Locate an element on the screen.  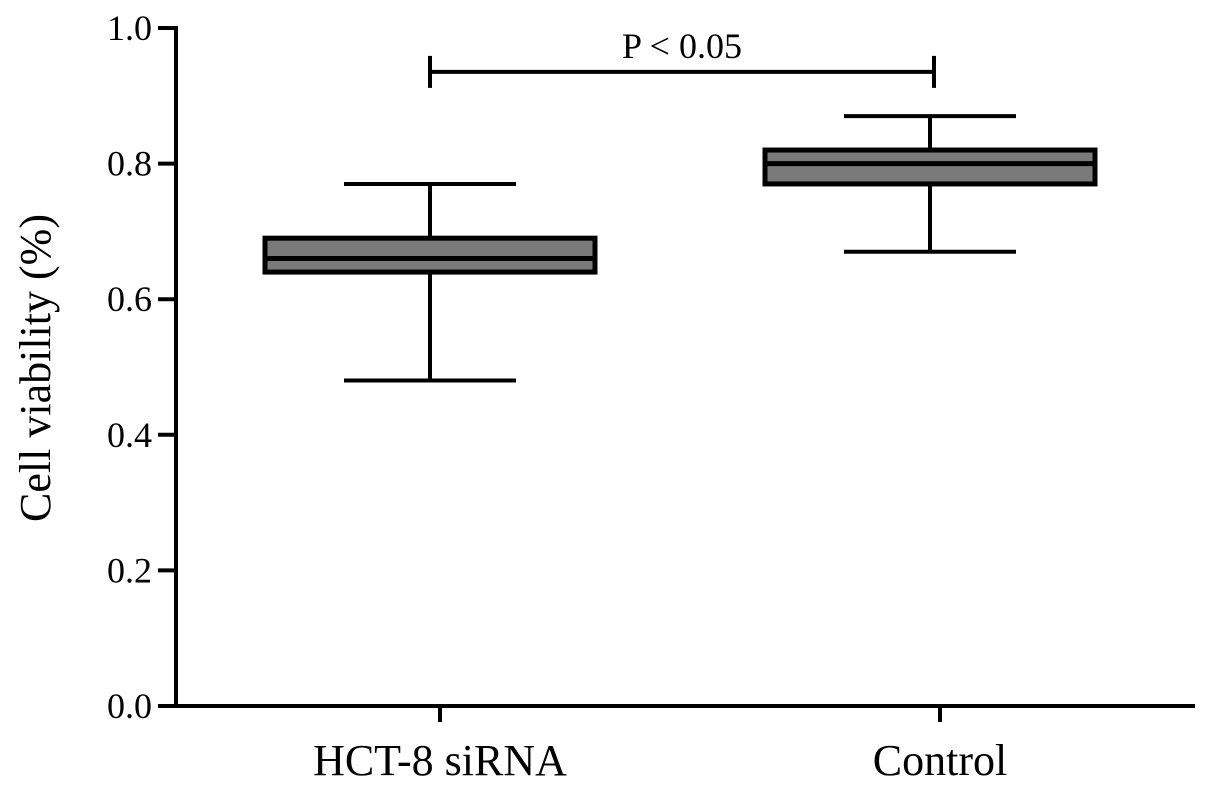
y-tick-label: 0.0 is located at coordinates (129, 706).